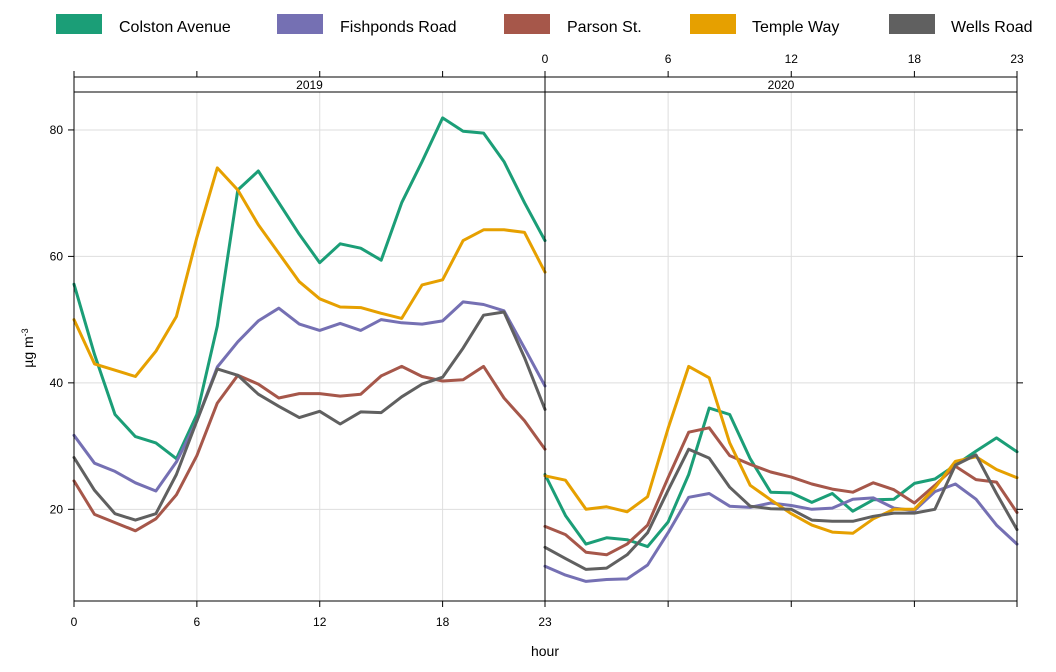  I want to click on x-tick-label: 6, so click(197, 622).